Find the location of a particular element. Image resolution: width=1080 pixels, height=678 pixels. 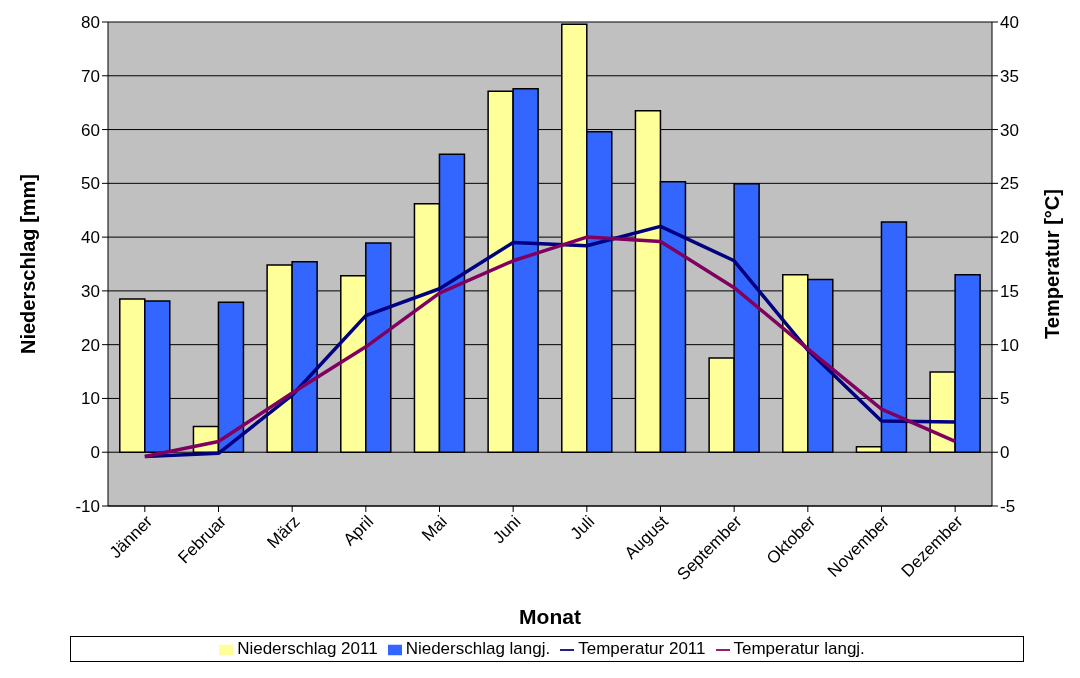

y2-tick-label: 5 is located at coordinates (1005, 399).